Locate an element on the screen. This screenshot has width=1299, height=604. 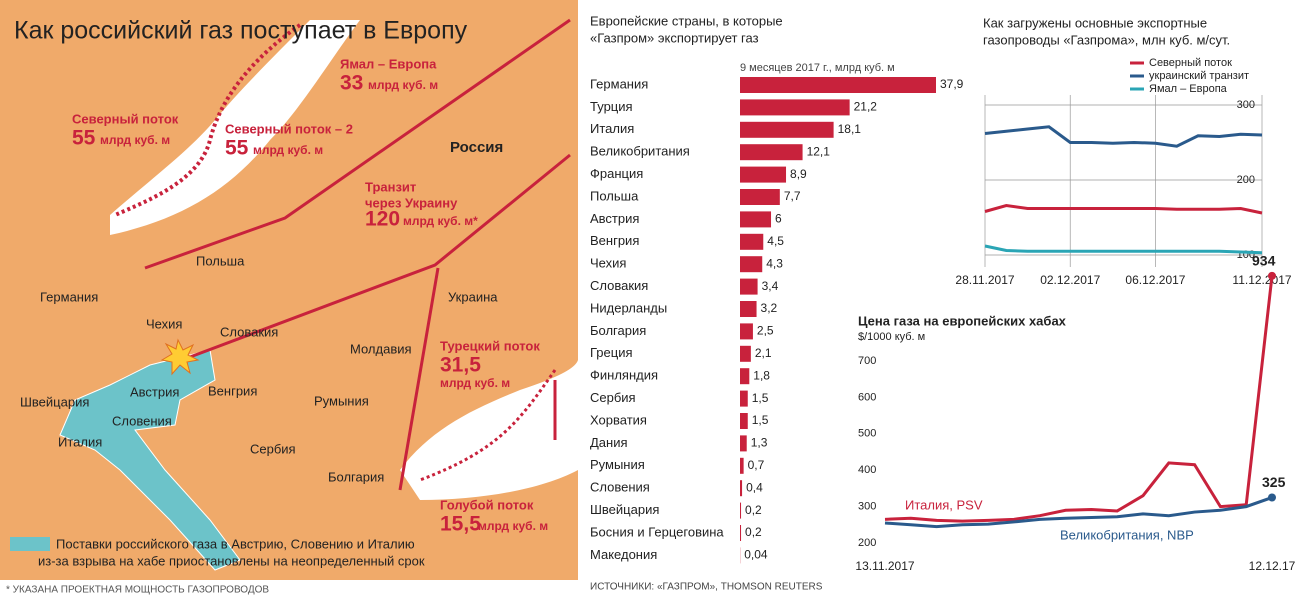
y-tick-label: 700 is located at coordinates (867, 361).